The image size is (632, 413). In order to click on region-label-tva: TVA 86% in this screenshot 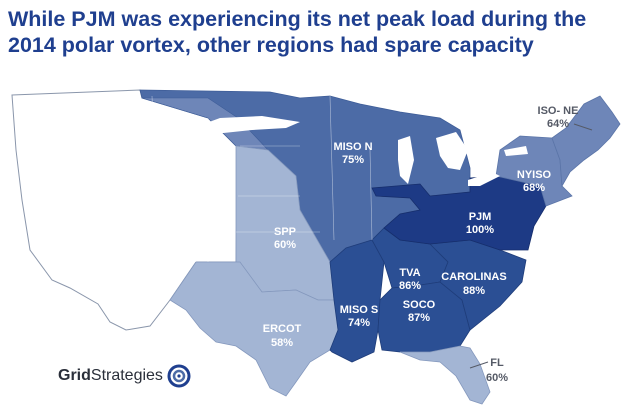, I will do `click(410, 279)`.